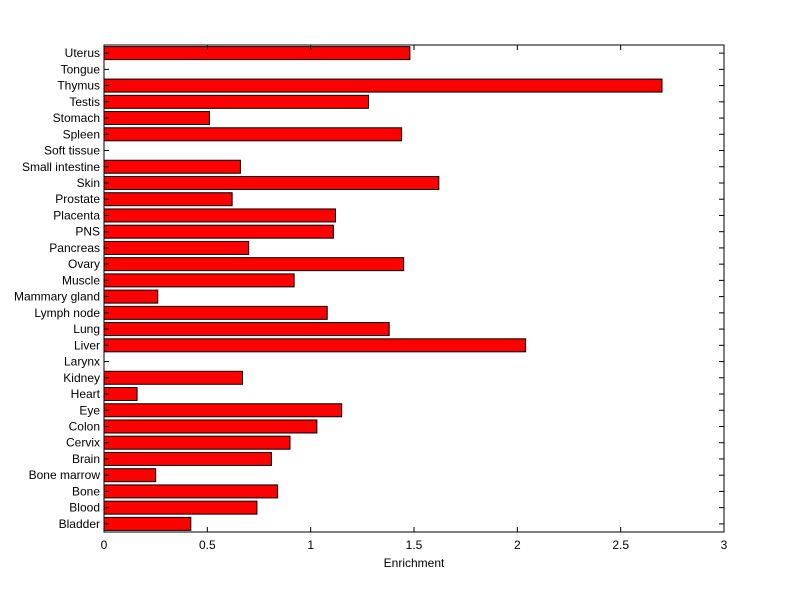 The width and height of the screenshot is (800, 599). Describe the element at coordinates (84, 264) in the screenshot. I see `y-tick-label-ovary: Ovary` at that location.